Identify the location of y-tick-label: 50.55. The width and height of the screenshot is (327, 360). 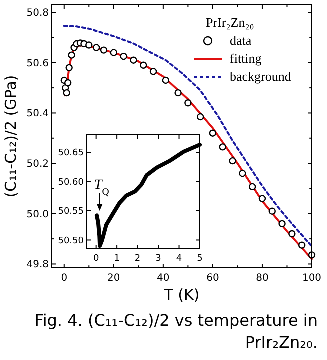
(71, 212).